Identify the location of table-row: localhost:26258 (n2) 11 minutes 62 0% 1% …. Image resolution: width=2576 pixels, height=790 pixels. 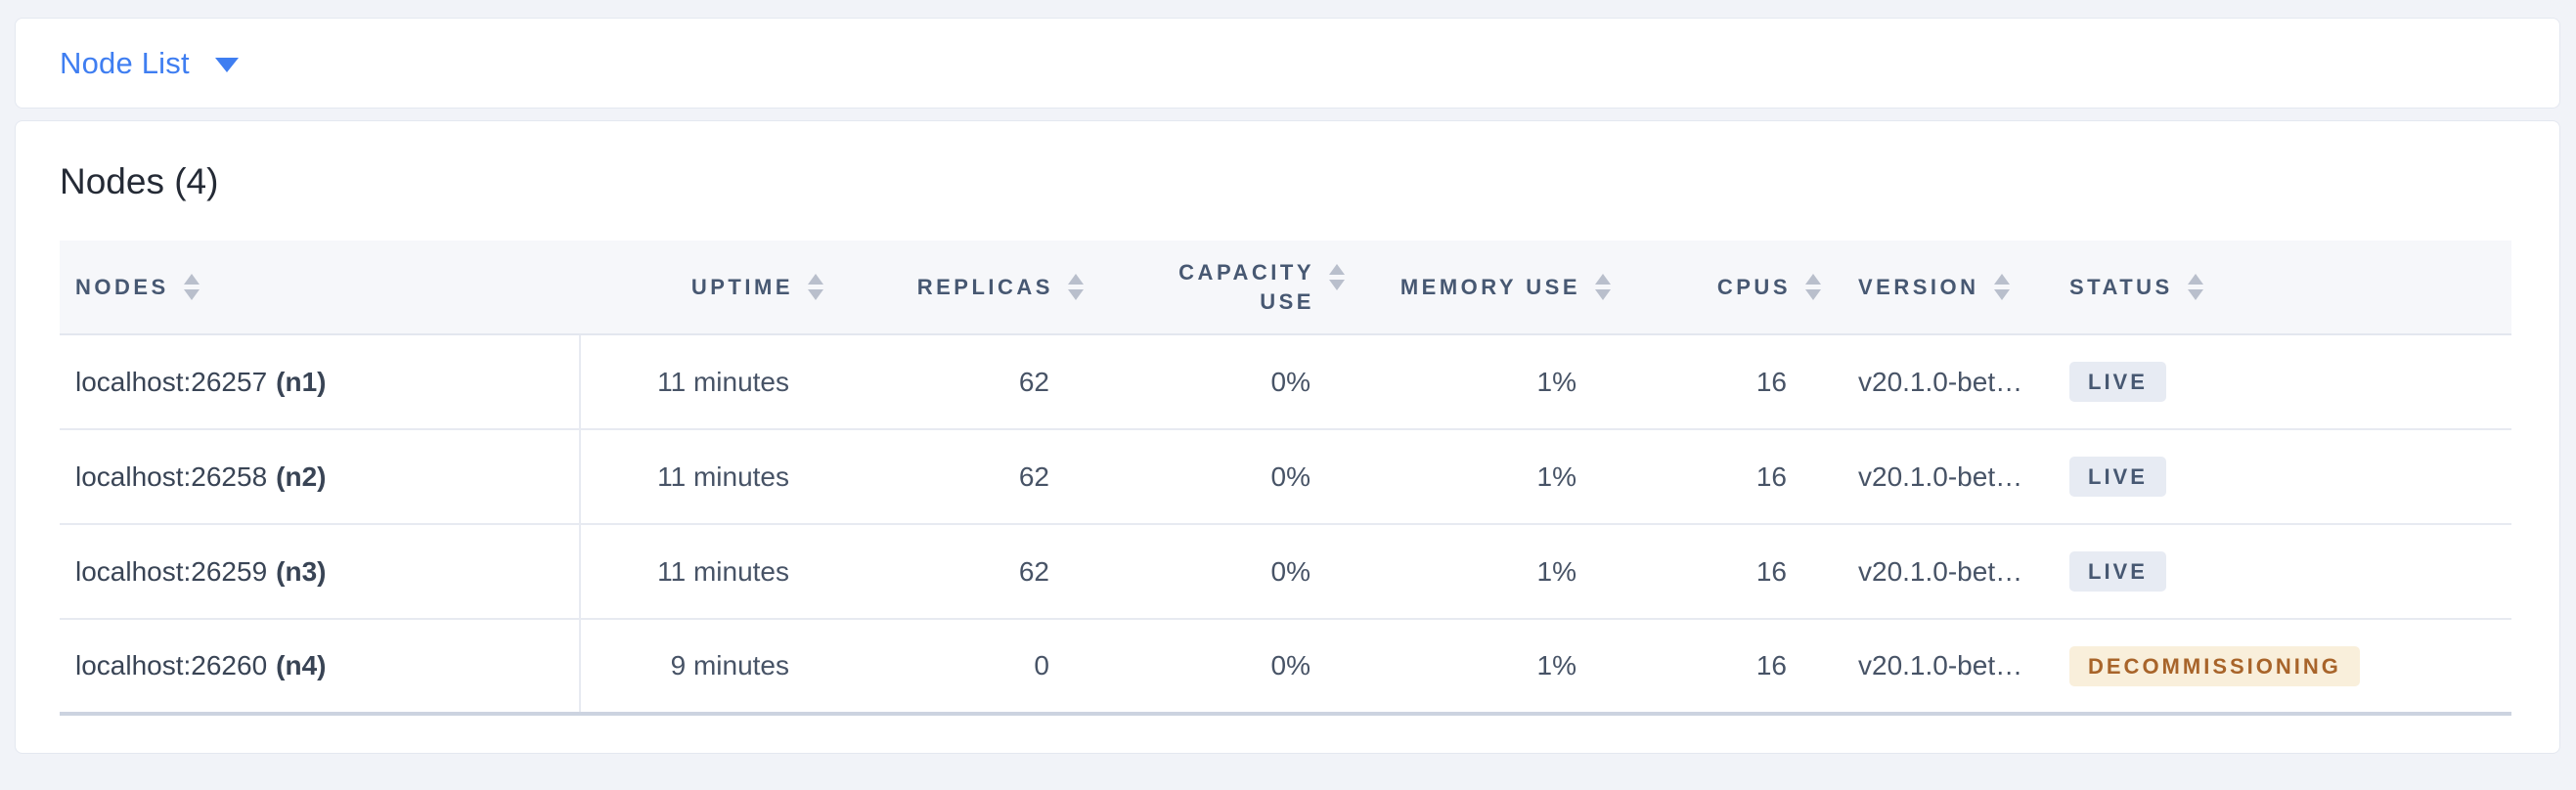
(1286, 477).